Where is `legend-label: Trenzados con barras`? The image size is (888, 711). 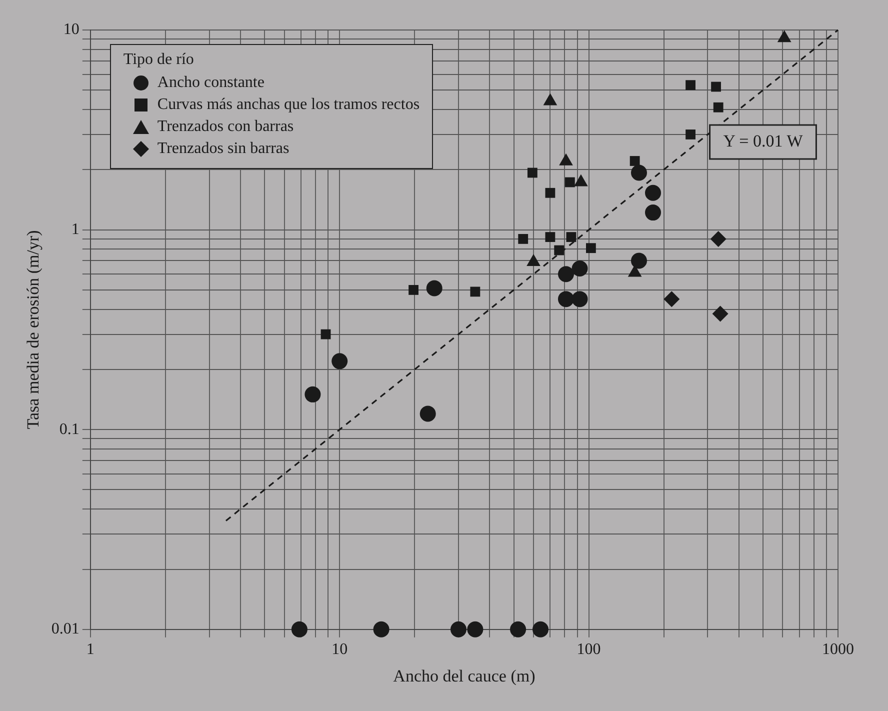 legend-label: Trenzados con barras is located at coordinates (225, 127).